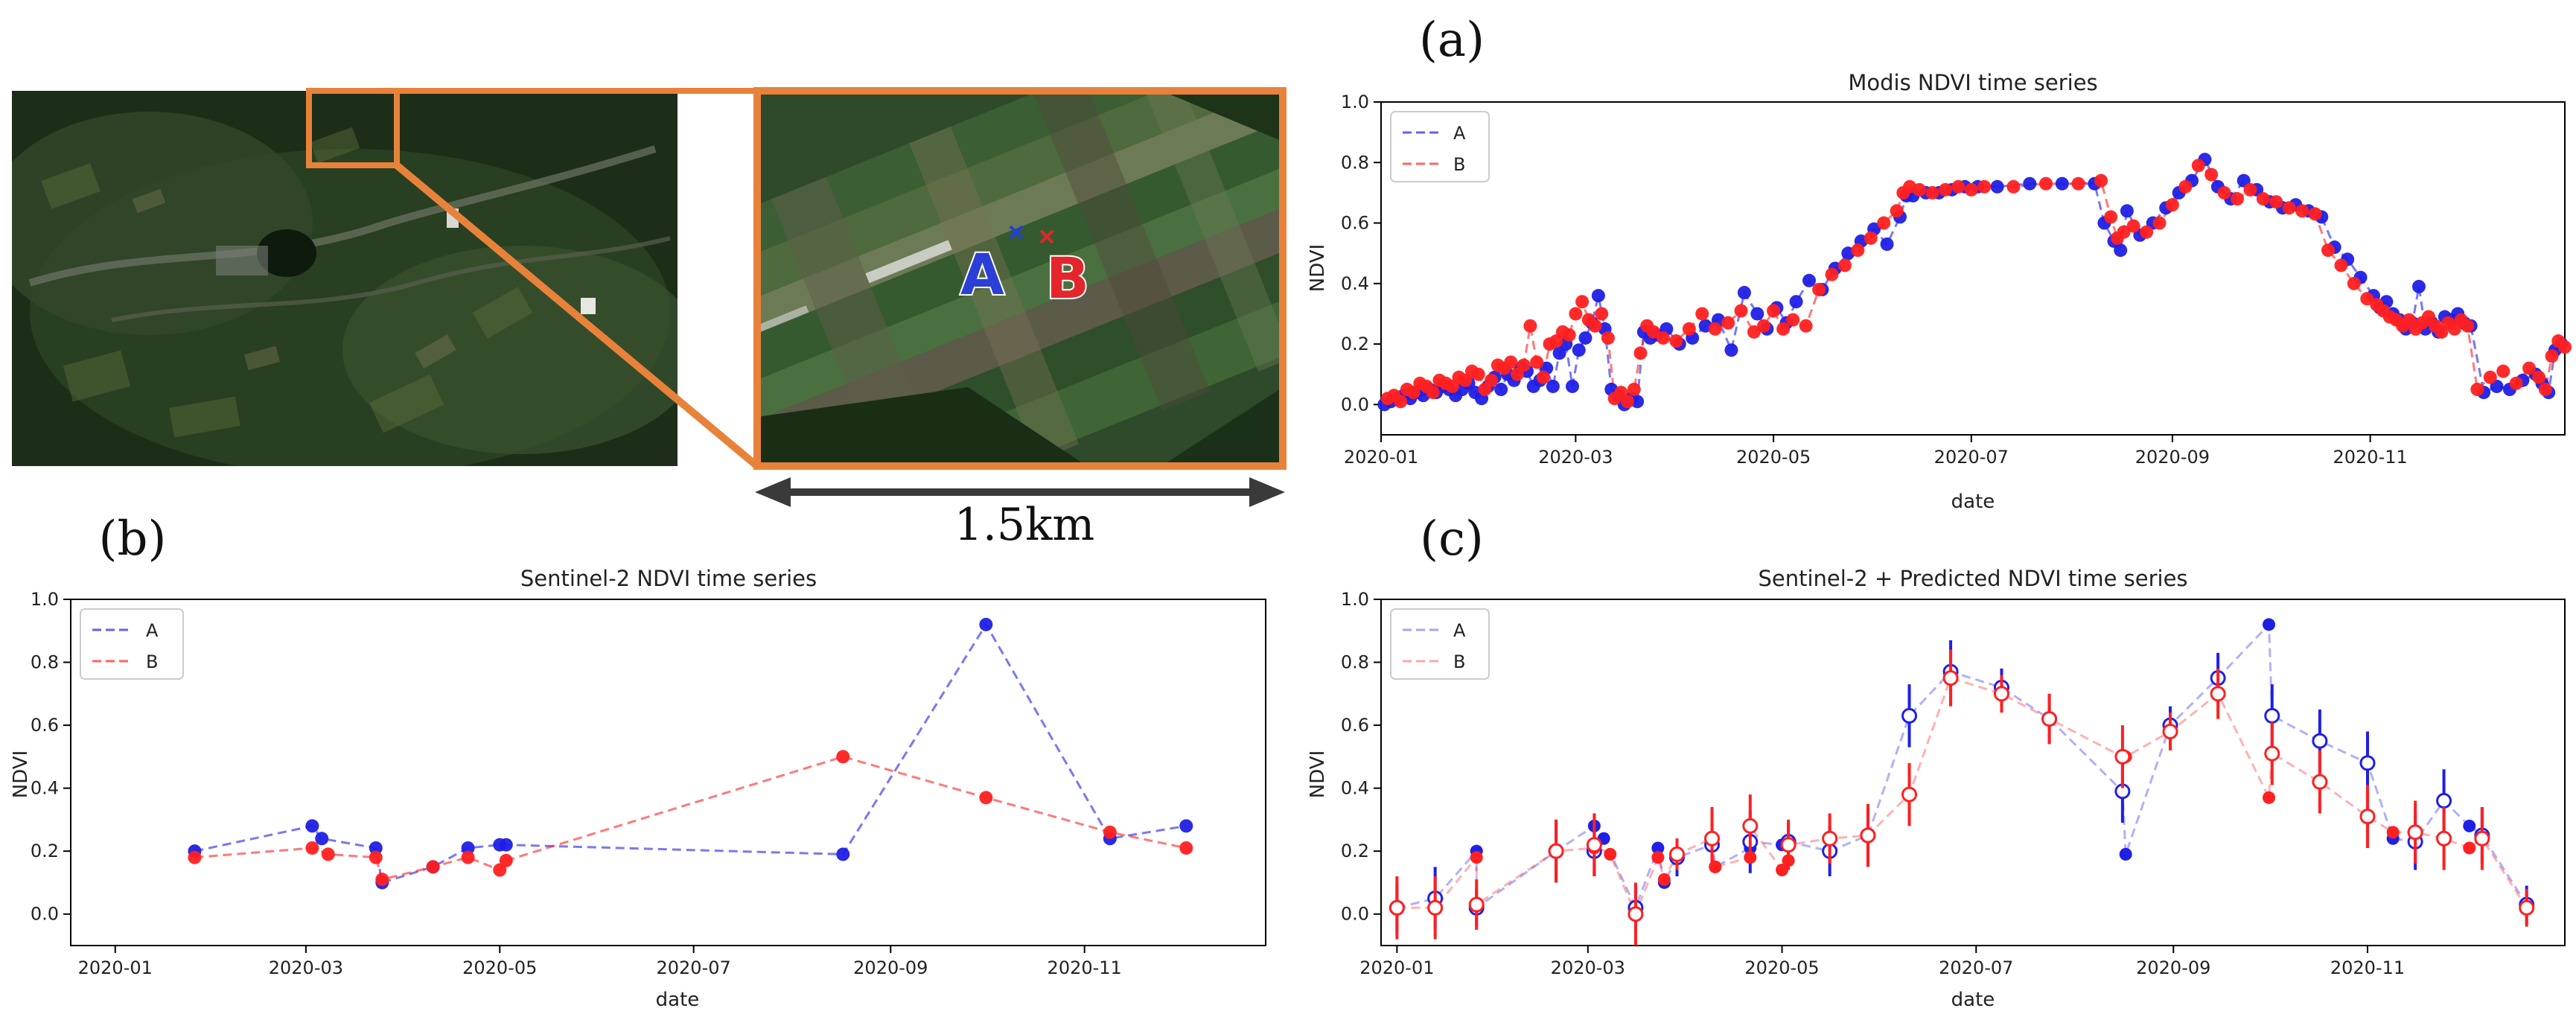  What do you see at coordinates (499, 967) in the screenshot?
I see `chart-b-xtick-label: 2020-05` at bounding box center [499, 967].